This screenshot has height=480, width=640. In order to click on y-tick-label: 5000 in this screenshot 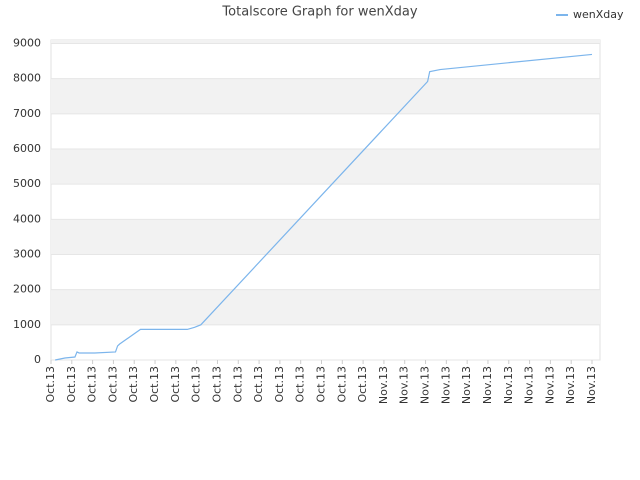, I will do `click(27, 183)`.